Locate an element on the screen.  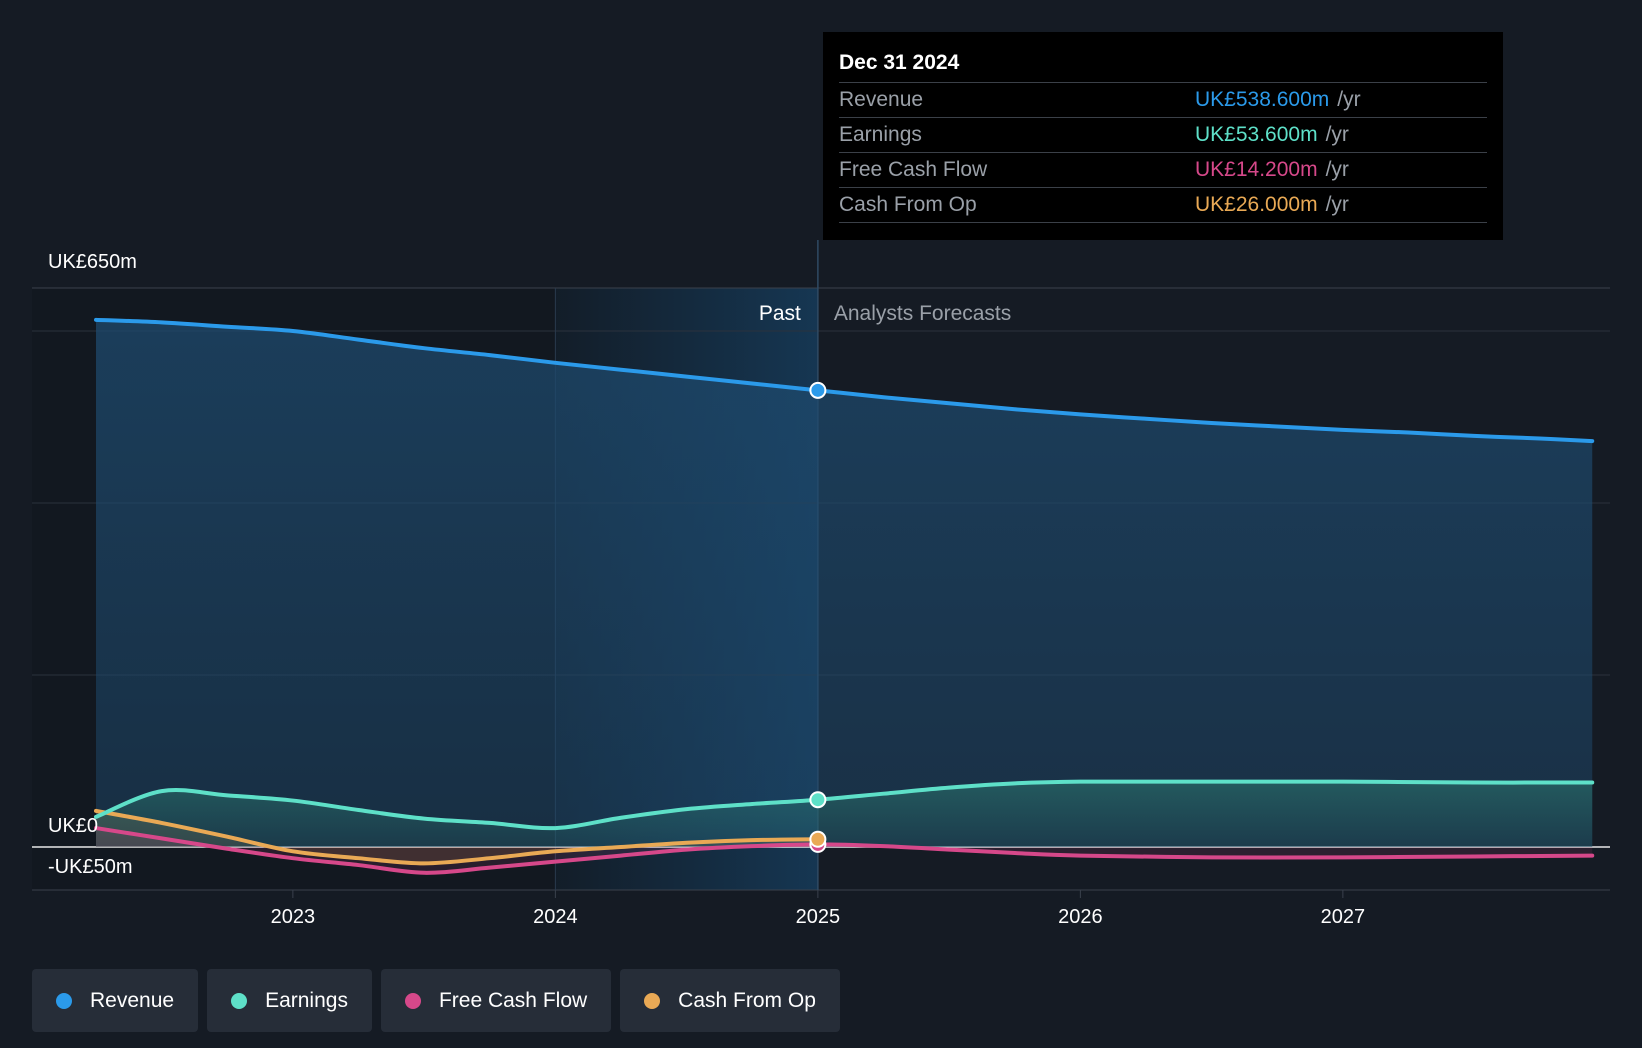
tooltip-value: UK£53.600m is located at coordinates (1256, 134).